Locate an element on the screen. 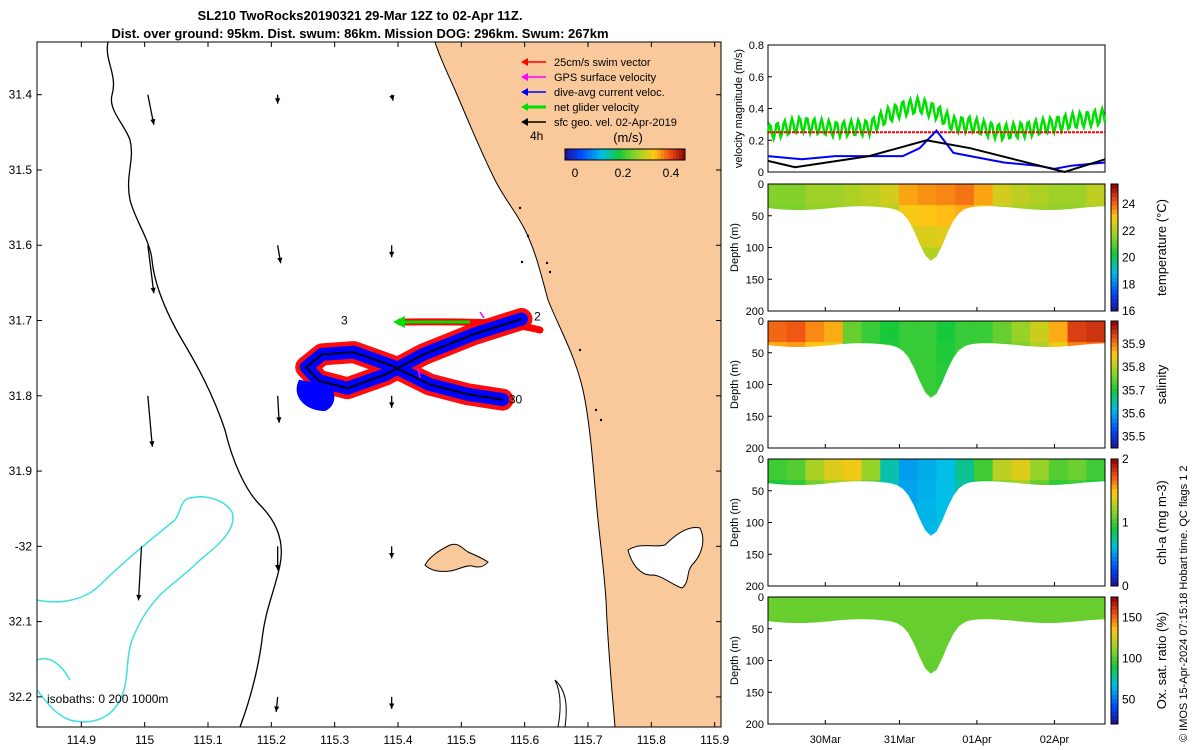 The image size is (1200, 750). legend-label-4: sfc geo. vel. 02-Apr-2019 is located at coordinates (615, 123).